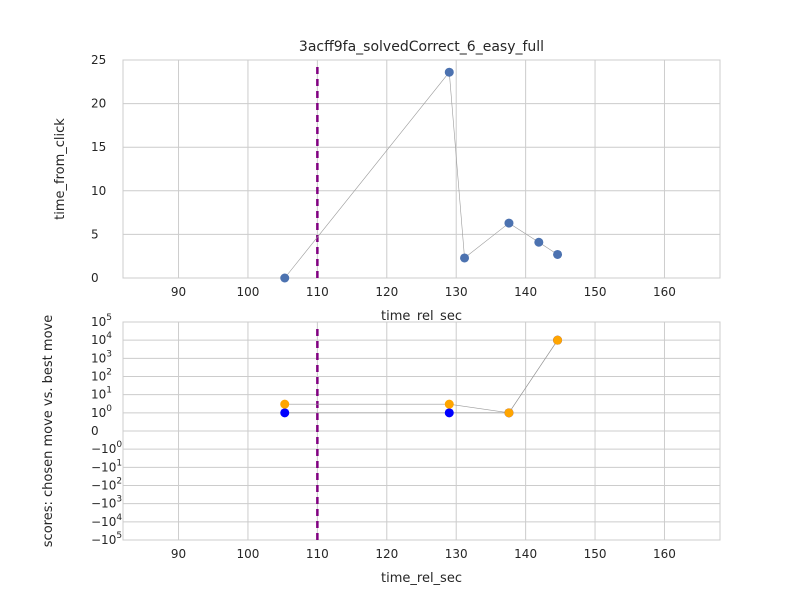 This screenshot has height=600, width=800. What do you see at coordinates (106, 521) in the screenshot?
I see `y-tick-label: −104` at bounding box center [106, 521].